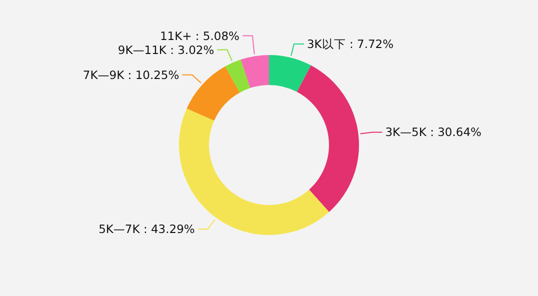  Describe the element at coordinates (146, 229) in the screenshot. I see `slice-label: 5K—7K : 43.29%` at that location.